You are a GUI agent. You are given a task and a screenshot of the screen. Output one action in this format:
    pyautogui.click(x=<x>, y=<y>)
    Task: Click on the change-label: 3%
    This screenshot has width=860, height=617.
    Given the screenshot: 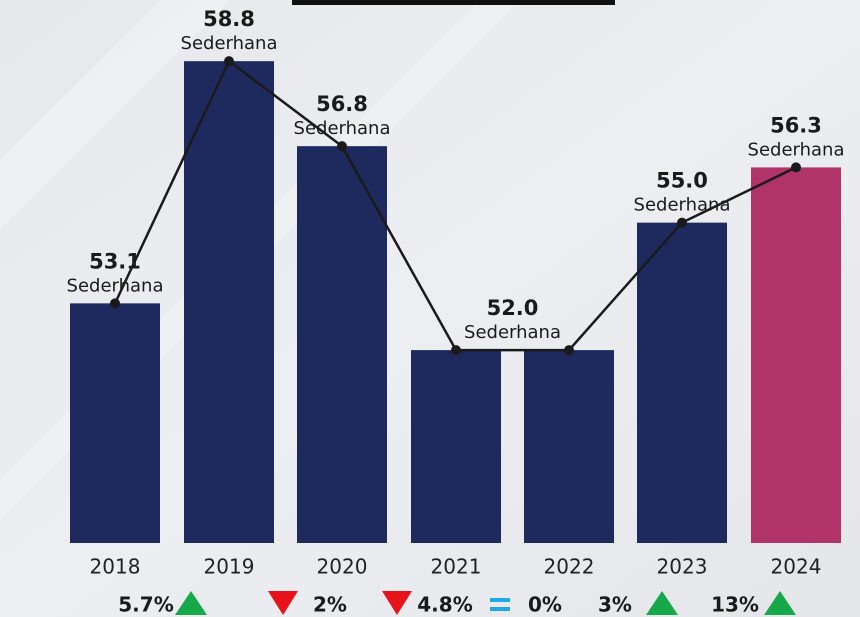 What is the action you would take?
    pyautogui.click(x=615, y=605)
    